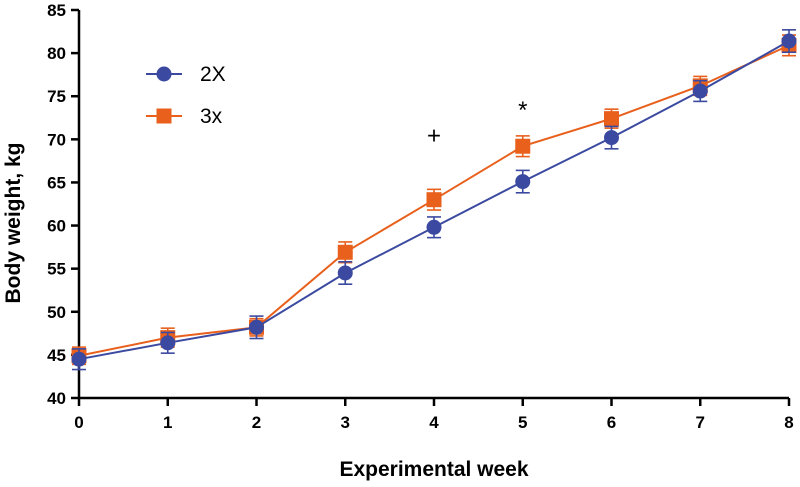 The height and width of the screenshot is (487, 800). What do you see at coordinates (56, 182) in the screenshot?
I see `y-tick-label: 65` at bounding box center [56, 182].